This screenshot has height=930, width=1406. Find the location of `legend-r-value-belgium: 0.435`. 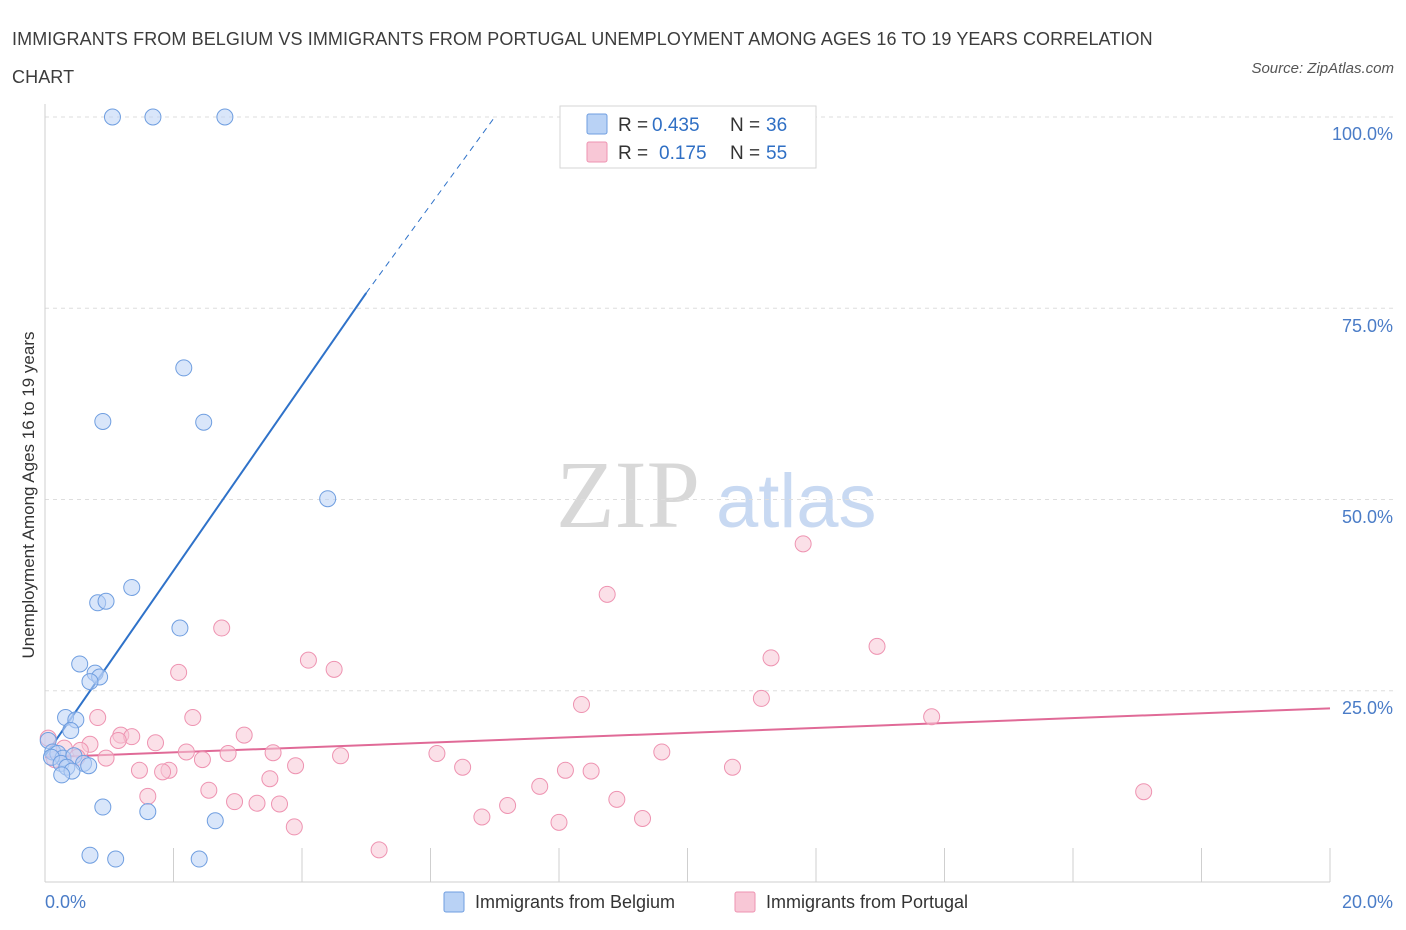

legend-r-value-belgium: 0.435 is located at coordinates (676, 125).